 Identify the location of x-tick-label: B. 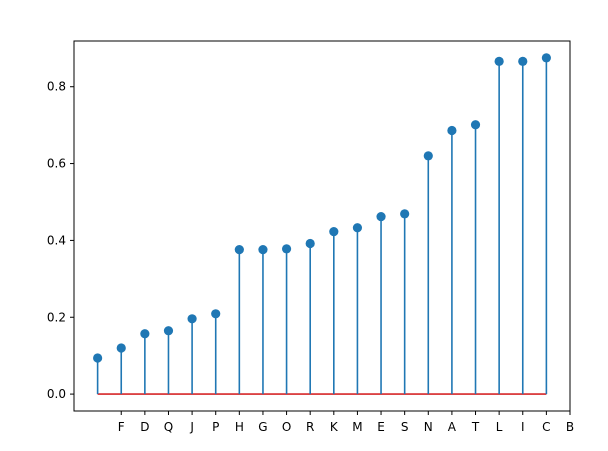
(570, 427).